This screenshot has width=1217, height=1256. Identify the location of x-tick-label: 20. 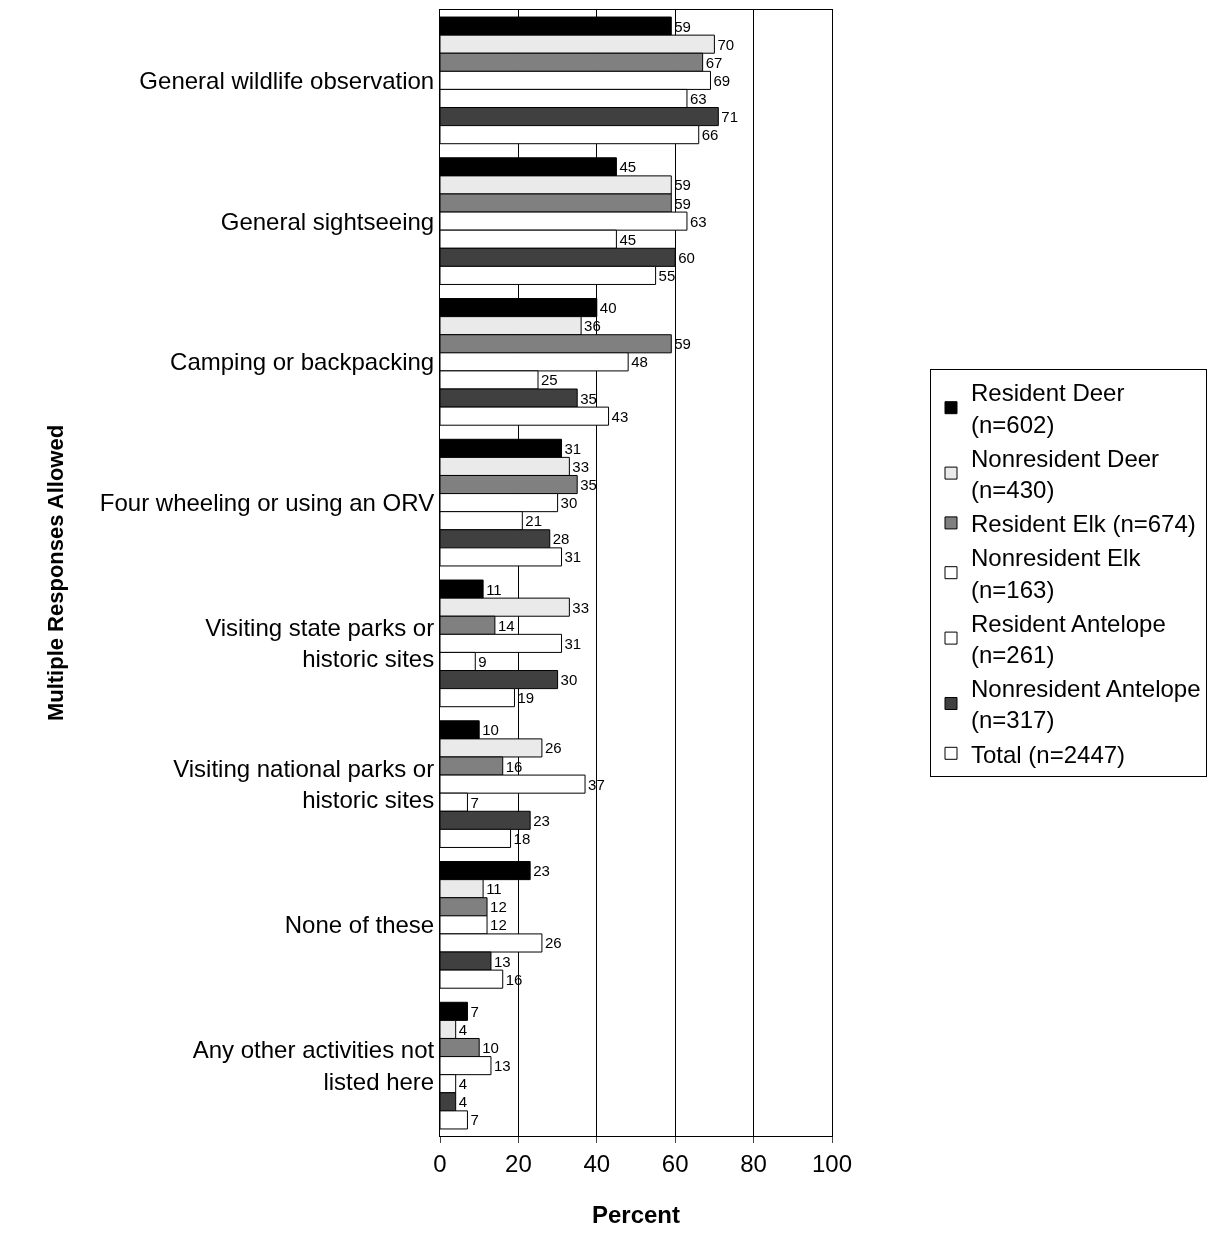
(518, 1163).